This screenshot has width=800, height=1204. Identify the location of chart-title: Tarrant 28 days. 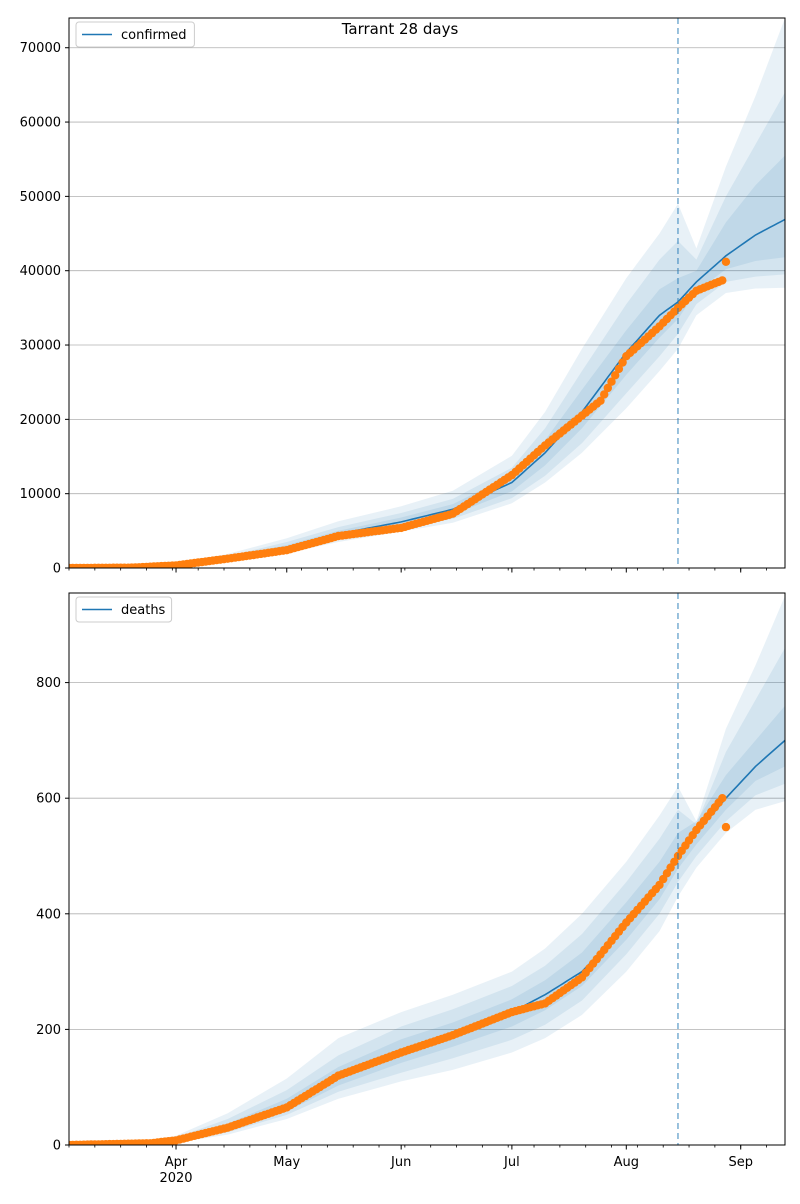
(400, 29).